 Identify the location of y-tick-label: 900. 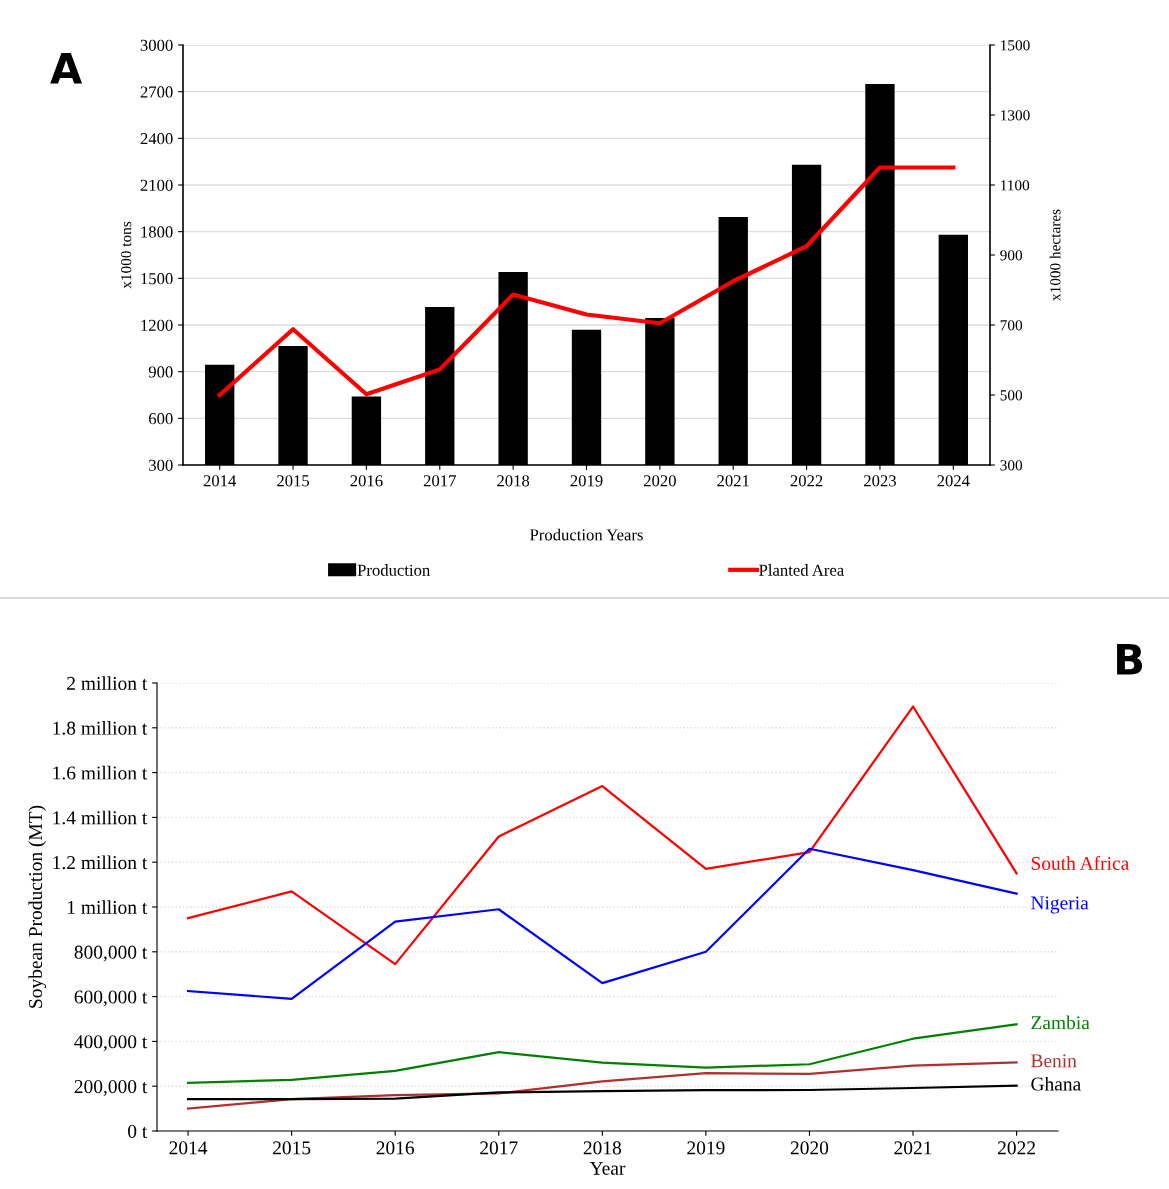
(160, 372).